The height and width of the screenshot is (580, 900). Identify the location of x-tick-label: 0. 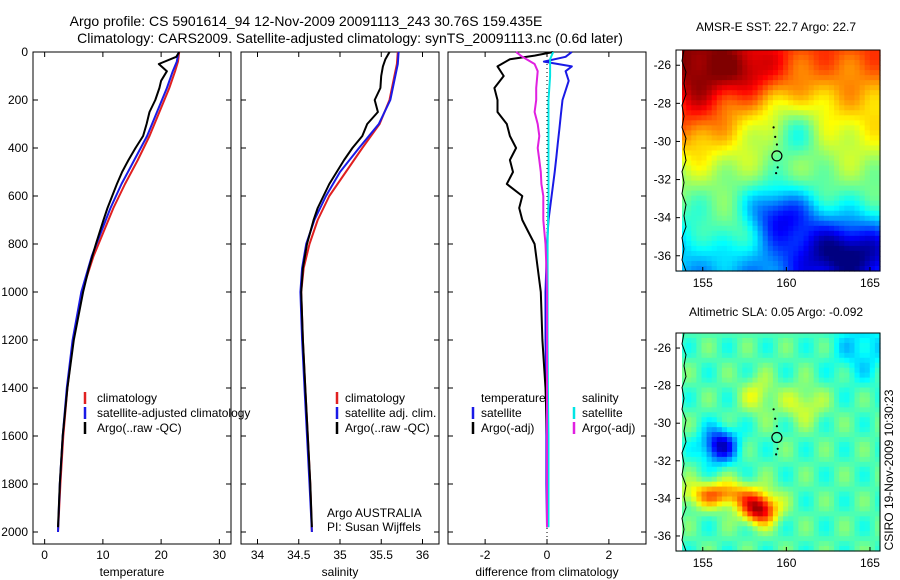
(44, 555).